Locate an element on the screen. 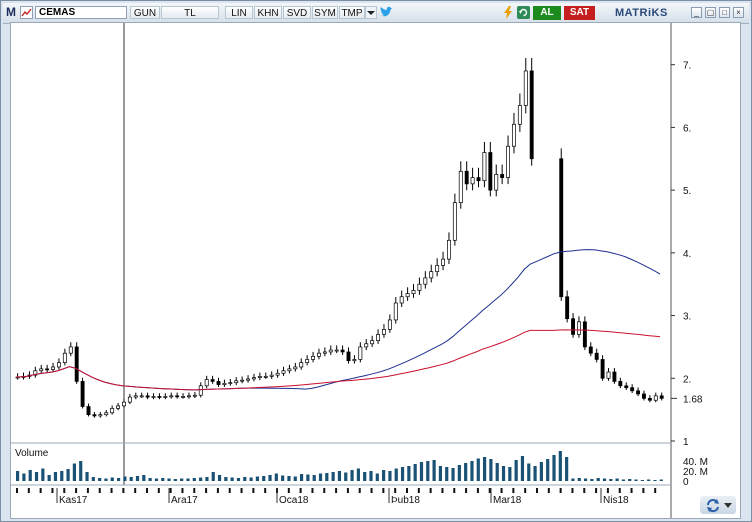 The image size is (752, 522). template-dropdown-icon is located at coordinates (371, 12).